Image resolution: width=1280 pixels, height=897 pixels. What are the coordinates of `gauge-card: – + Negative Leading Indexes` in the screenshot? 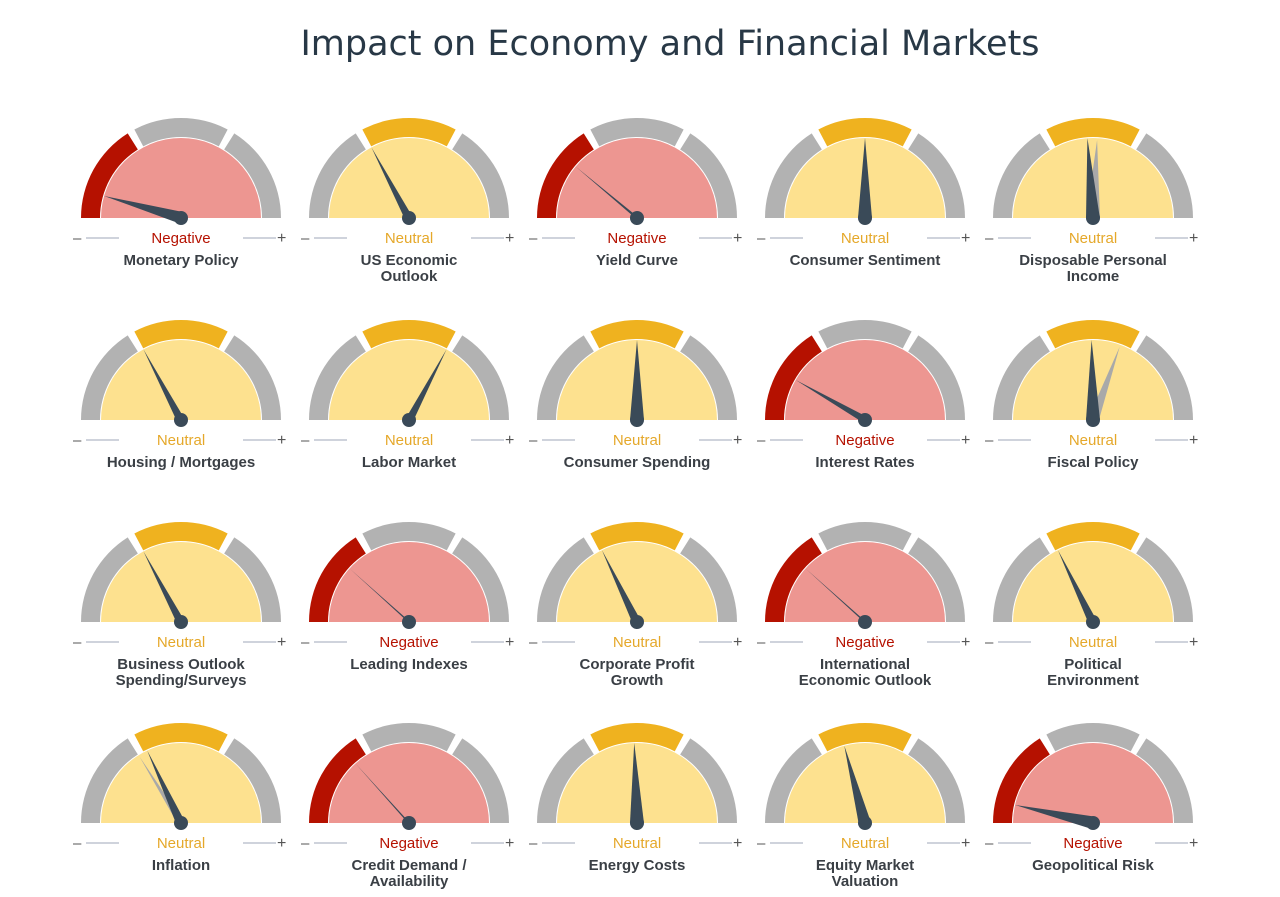 It's located at (409, 597).